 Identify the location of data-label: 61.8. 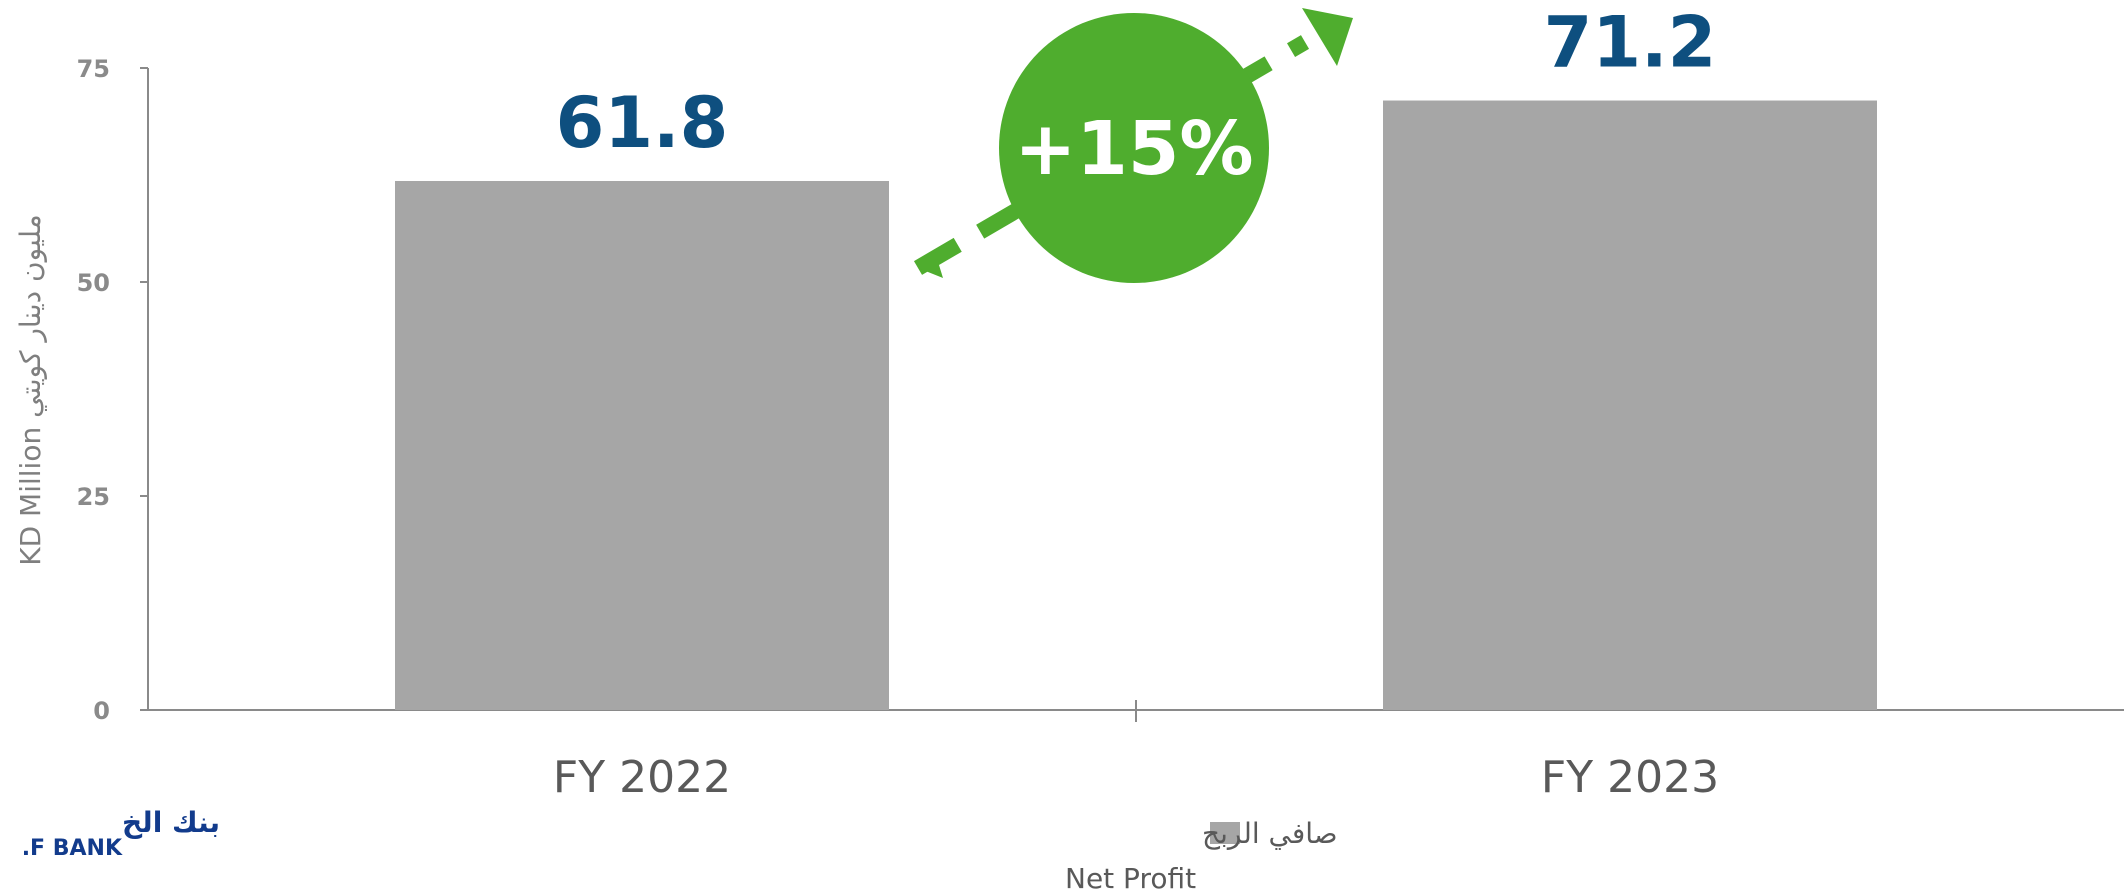
(642, 123).